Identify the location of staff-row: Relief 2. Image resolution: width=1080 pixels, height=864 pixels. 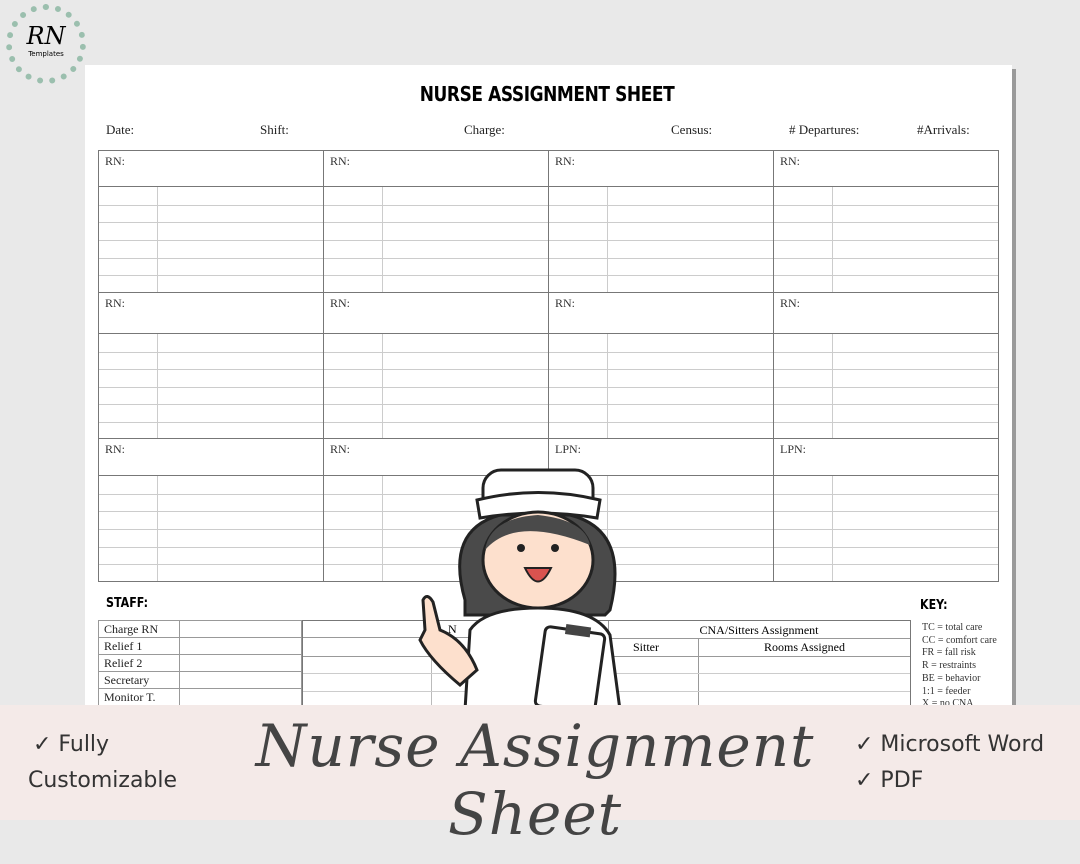
(200, 663).